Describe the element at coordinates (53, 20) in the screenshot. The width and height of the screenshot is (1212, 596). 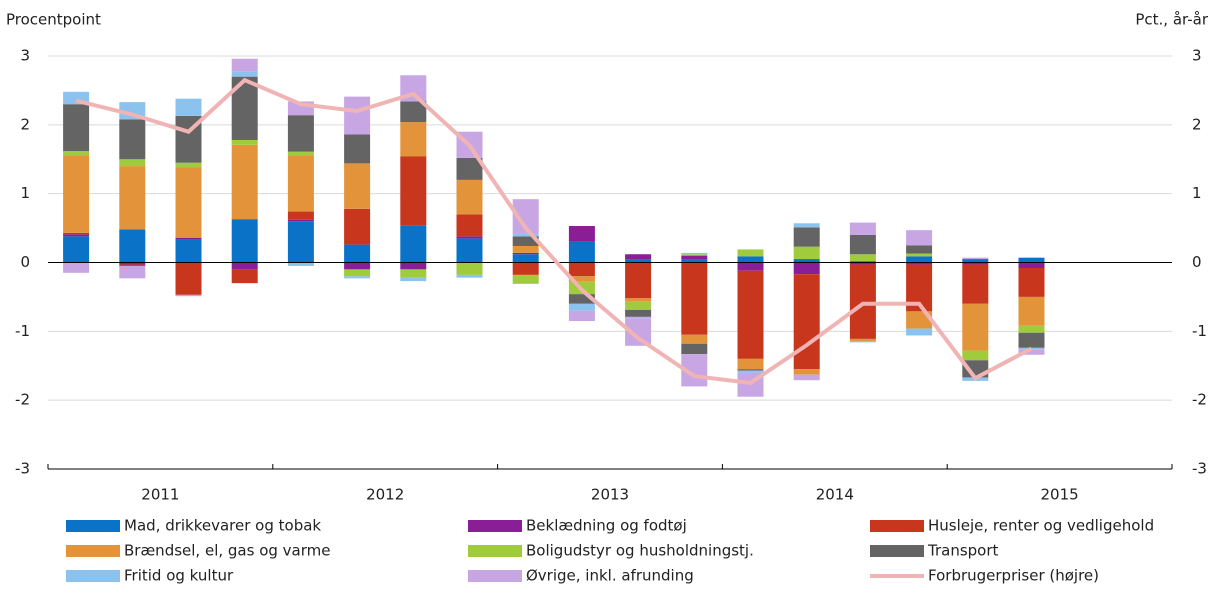
I see `y-axis-label: Procentpoint` at that location.